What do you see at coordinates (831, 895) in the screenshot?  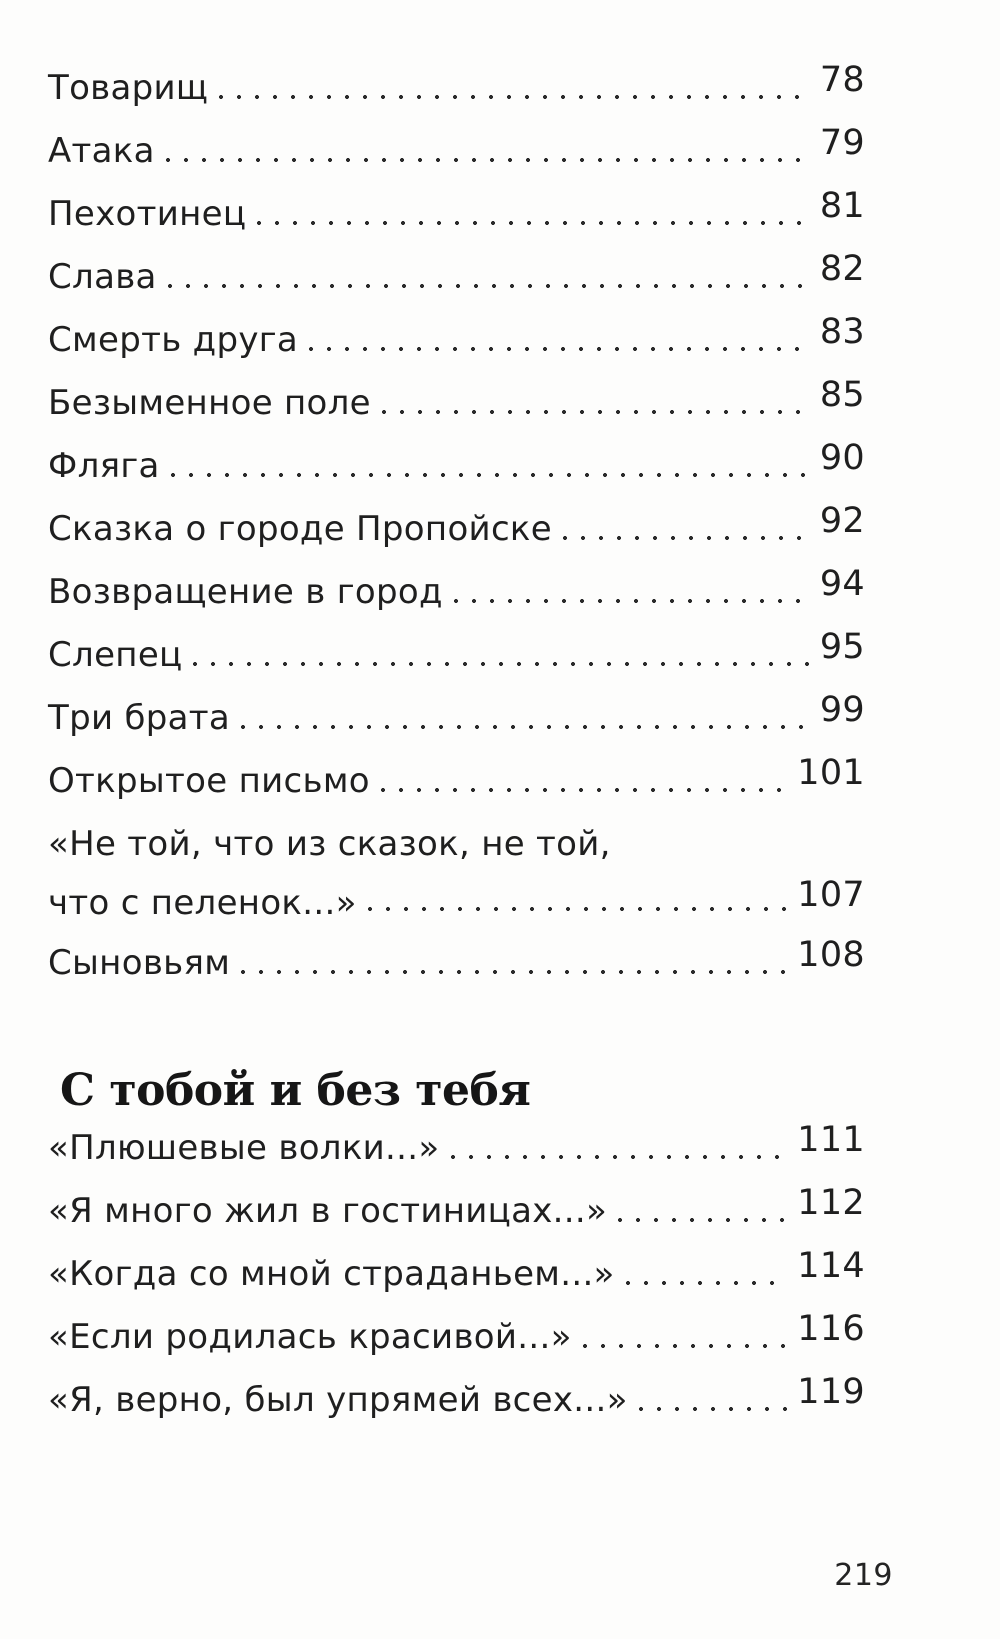 I see `toc-entry-page: 107` at bounding box center [831, 895].